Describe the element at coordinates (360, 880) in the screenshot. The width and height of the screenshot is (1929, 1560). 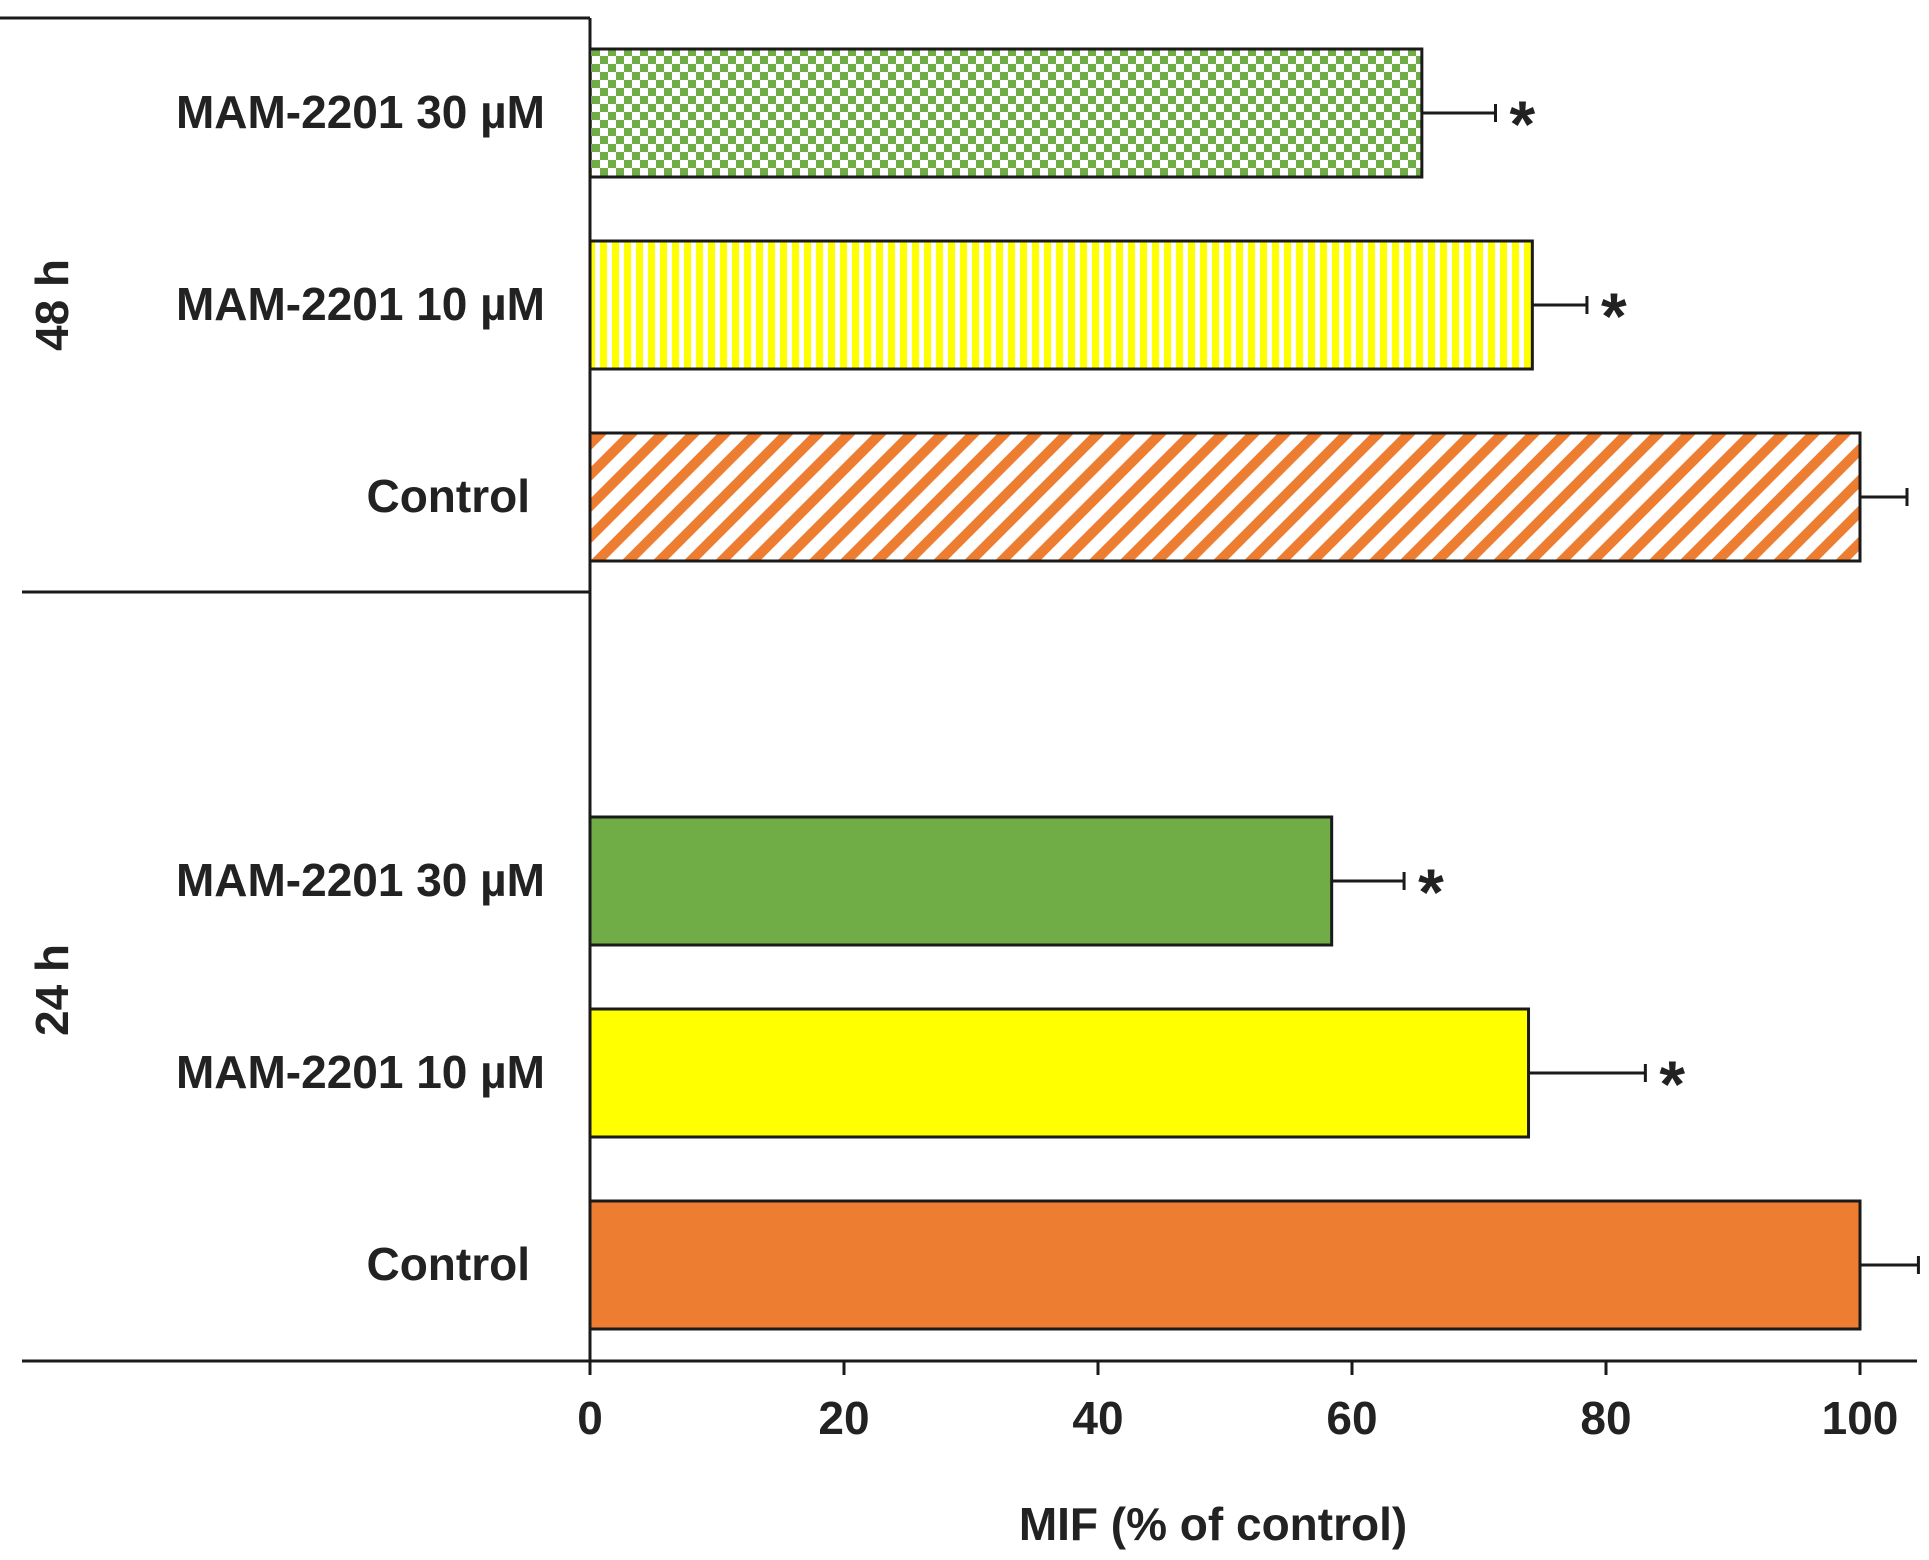
I see `category-label-24h-30um: MAM-2201 30 µM` at that location.